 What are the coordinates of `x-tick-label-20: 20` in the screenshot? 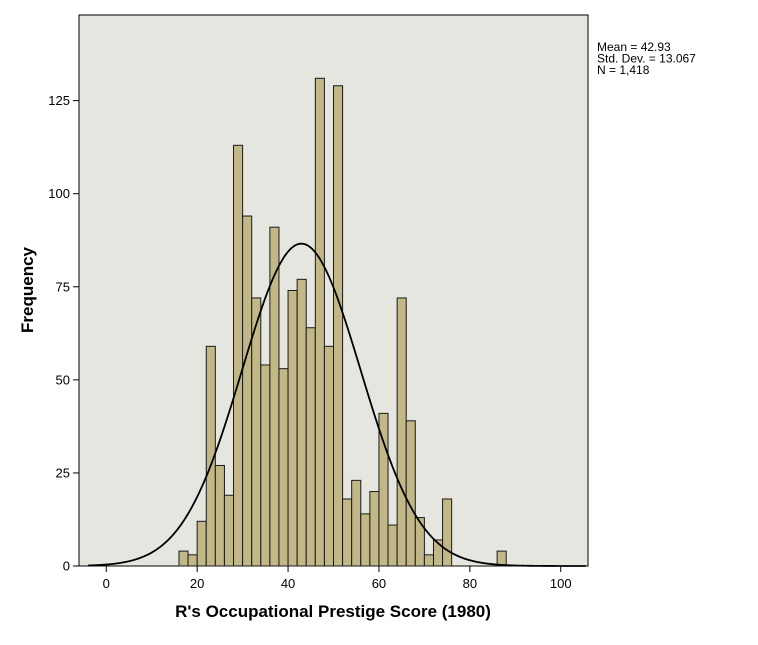 It's located at (197, 583).